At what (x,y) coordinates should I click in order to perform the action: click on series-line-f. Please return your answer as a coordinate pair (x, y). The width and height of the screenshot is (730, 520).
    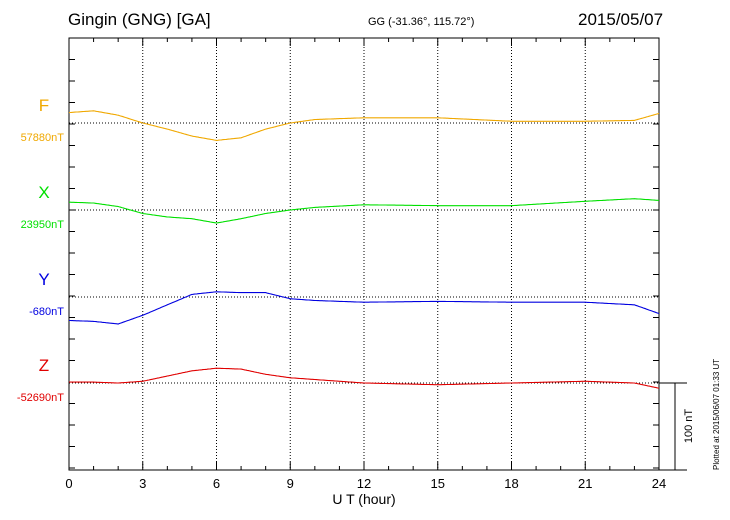
    Looking at the image, I should click on (364, 125).